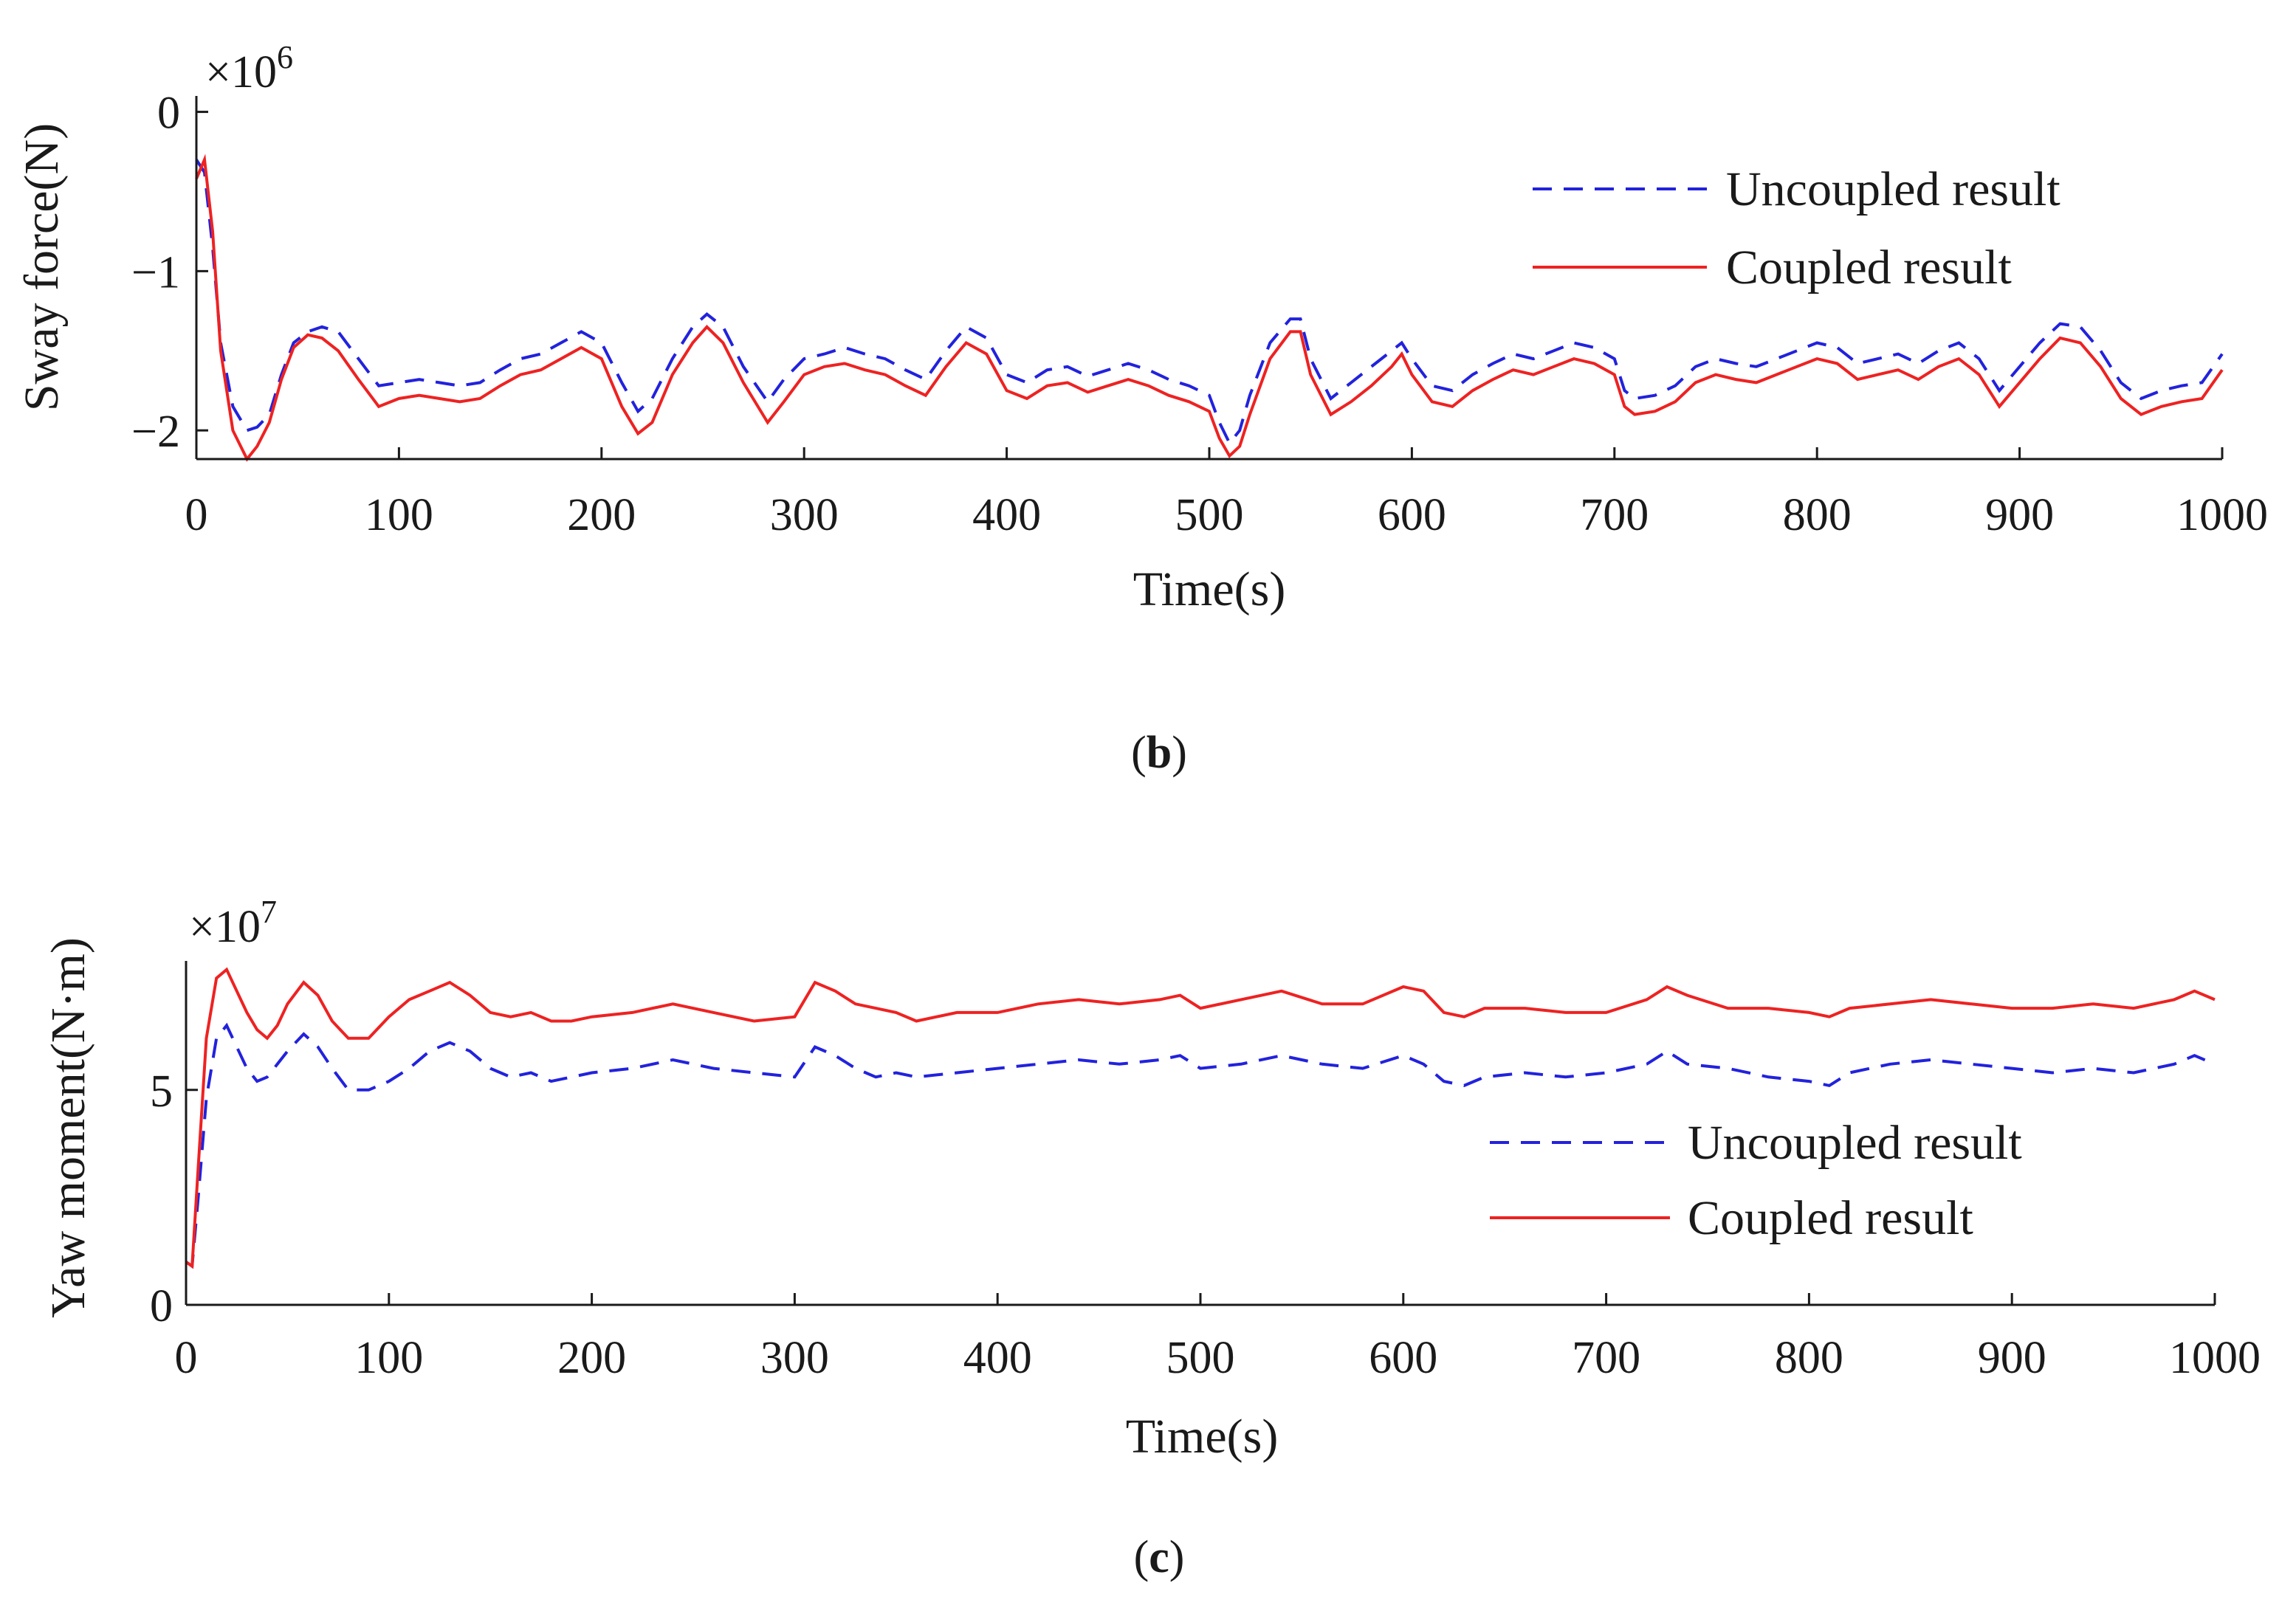  What do you see at coordinates (1893, 189) in the screenshot?
I see `panel-b-legend-label-uncoupled: Uncoupled result` at bounding box center [1893, 189].